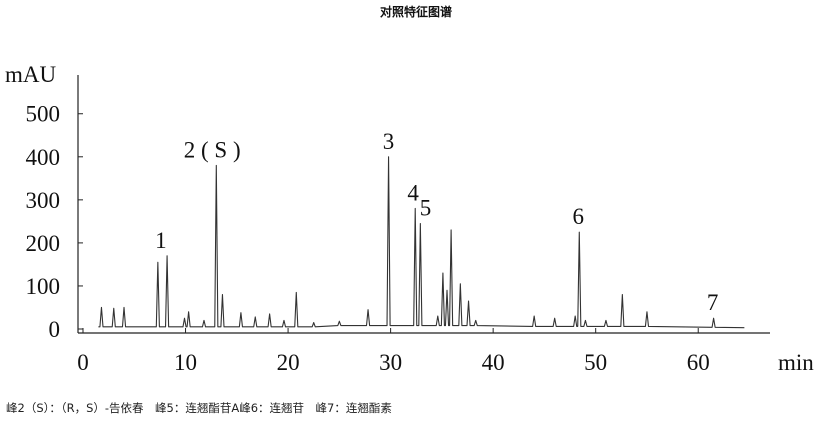 The width and height of the screenshot is (832, 422). What do you see at coordinates (413, 192) in the screenshot?
I see `peak-label: 4` at bounding box center [413, 192].